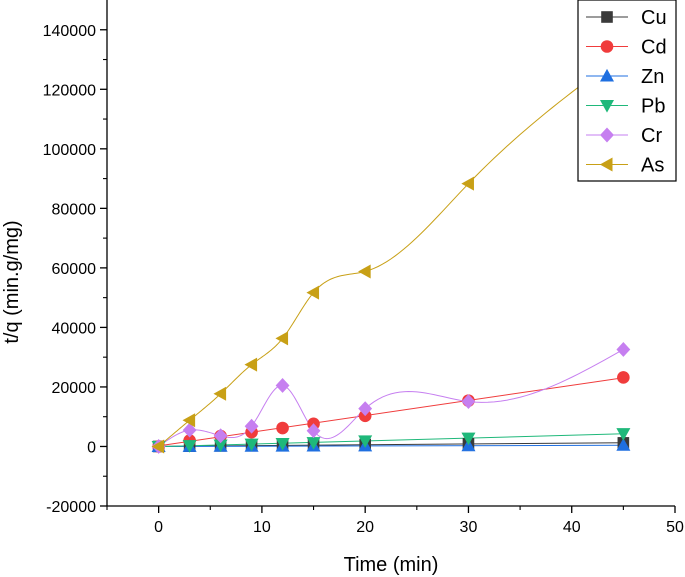  Describe the element at coordinates (607, 135) in the screenshot. I see `legend-marker-cr` at that location.